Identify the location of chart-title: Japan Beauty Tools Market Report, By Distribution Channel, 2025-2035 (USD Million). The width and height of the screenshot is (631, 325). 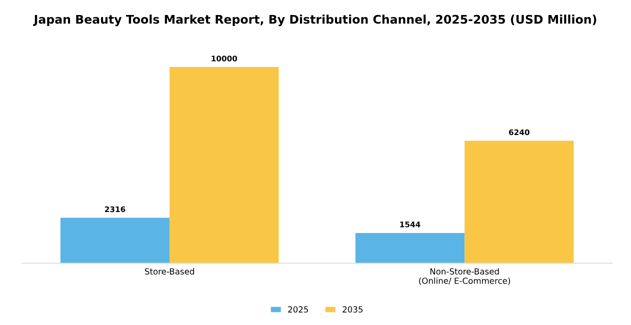
(314, 20).